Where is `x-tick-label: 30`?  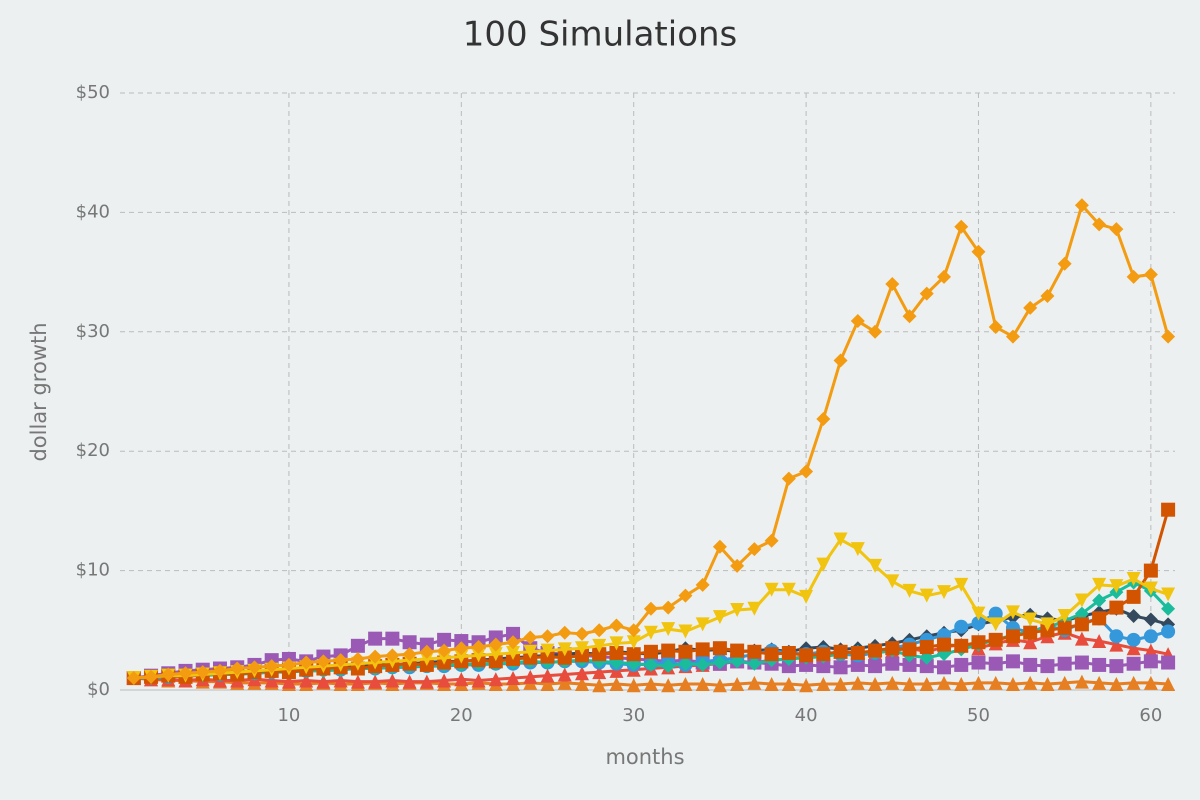
x-tick-label: 30 is located at coordinates (633, 715).